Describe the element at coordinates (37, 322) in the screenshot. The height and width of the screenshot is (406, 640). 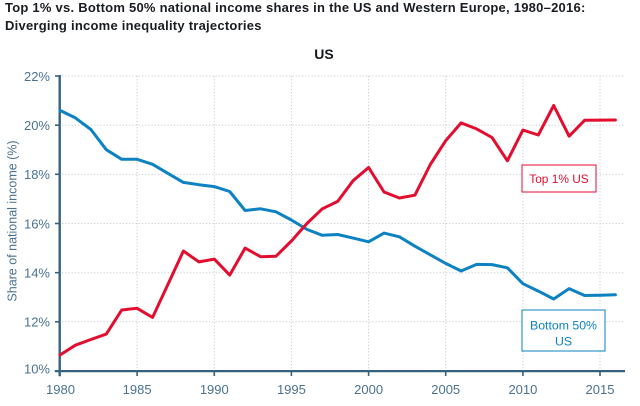
I see `svg-text: 12%` at that location.